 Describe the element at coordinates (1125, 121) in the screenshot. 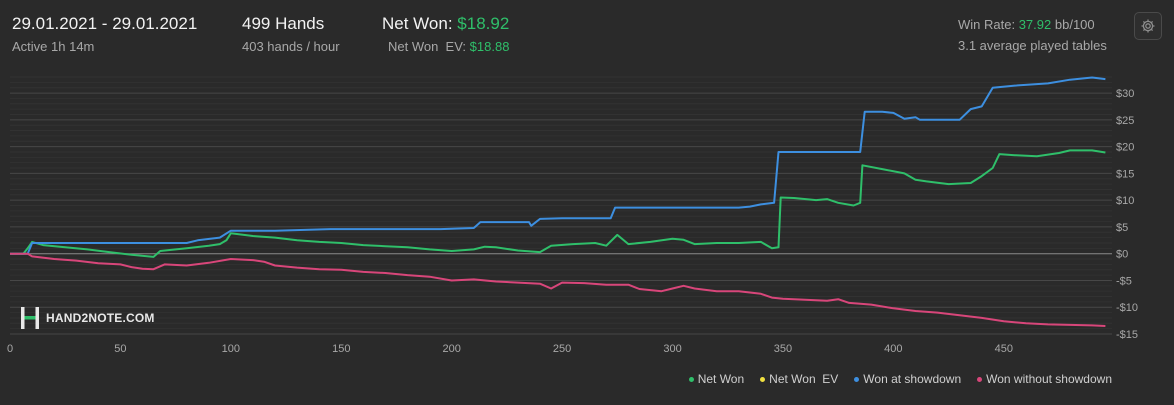

I see `y-tick-label: $25` at that location.